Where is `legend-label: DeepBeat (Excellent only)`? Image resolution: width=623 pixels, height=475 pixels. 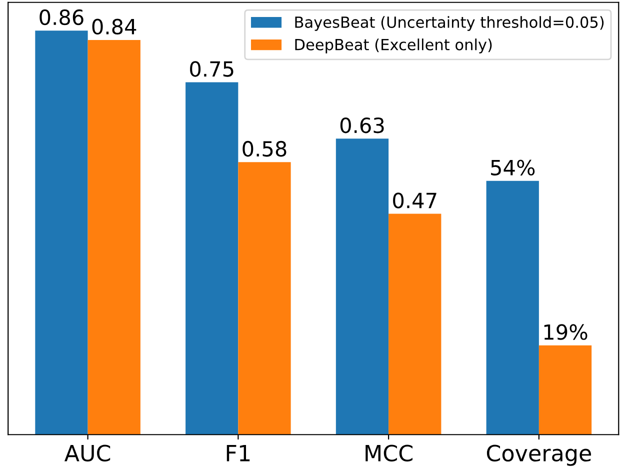
legend-label: DeepBeat (Excellent only) is located at coordinates (393, 46).